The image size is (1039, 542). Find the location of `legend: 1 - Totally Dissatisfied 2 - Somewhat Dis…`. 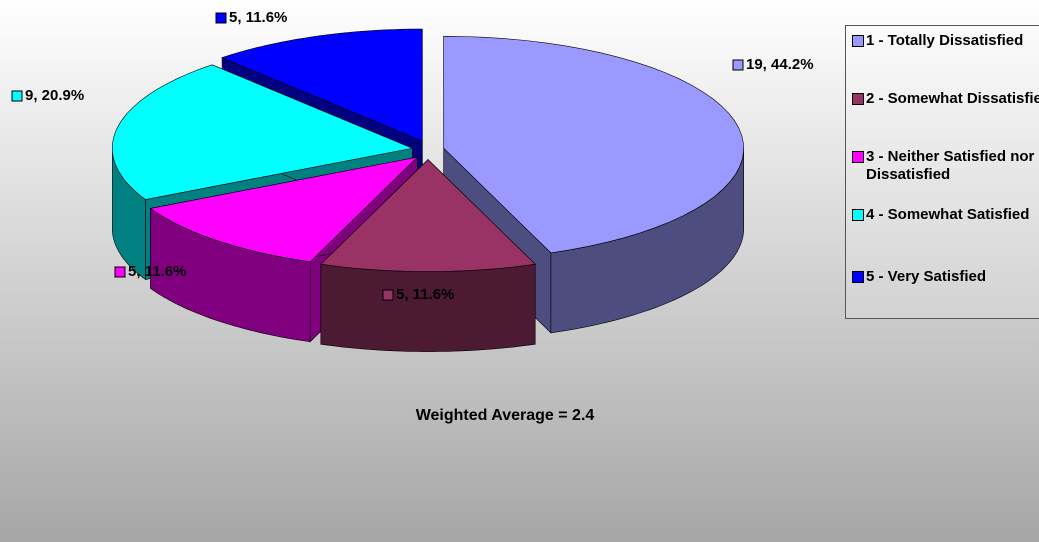

legend: 1 - Totally Dissatisfied 2 - Somewhat Dis… is located at coordinates (942, 172).